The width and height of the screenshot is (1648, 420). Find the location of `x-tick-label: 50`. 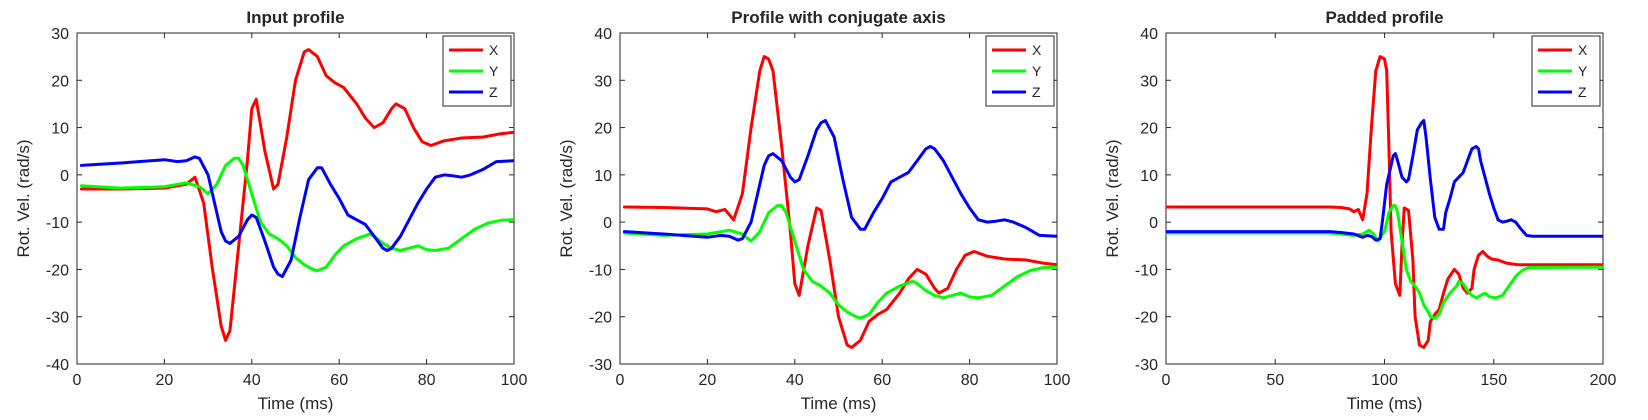

x-tick-label: 50 is located at coordinates (1275, 380).